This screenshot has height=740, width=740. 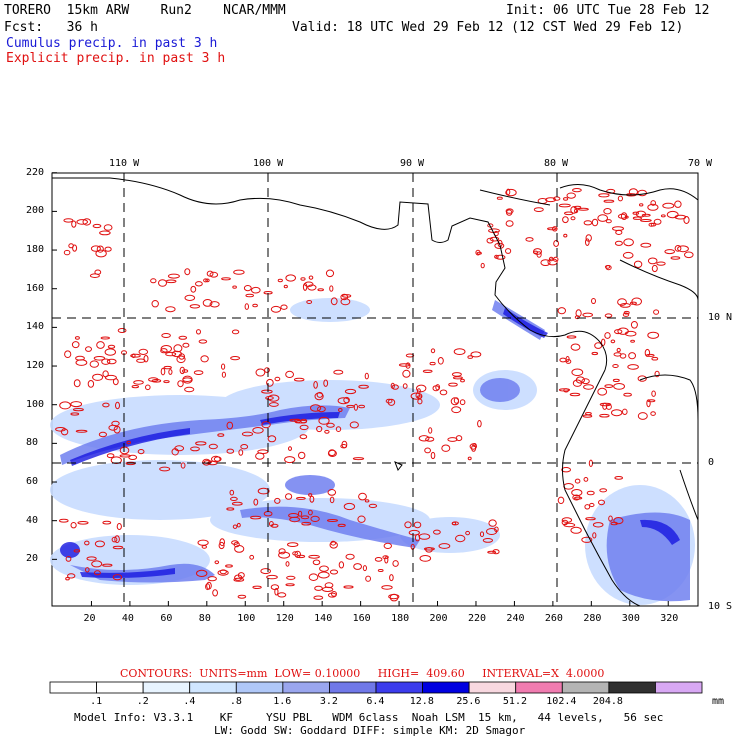 I want to click on y-tick-label: 200, so click(x=35, y=211).